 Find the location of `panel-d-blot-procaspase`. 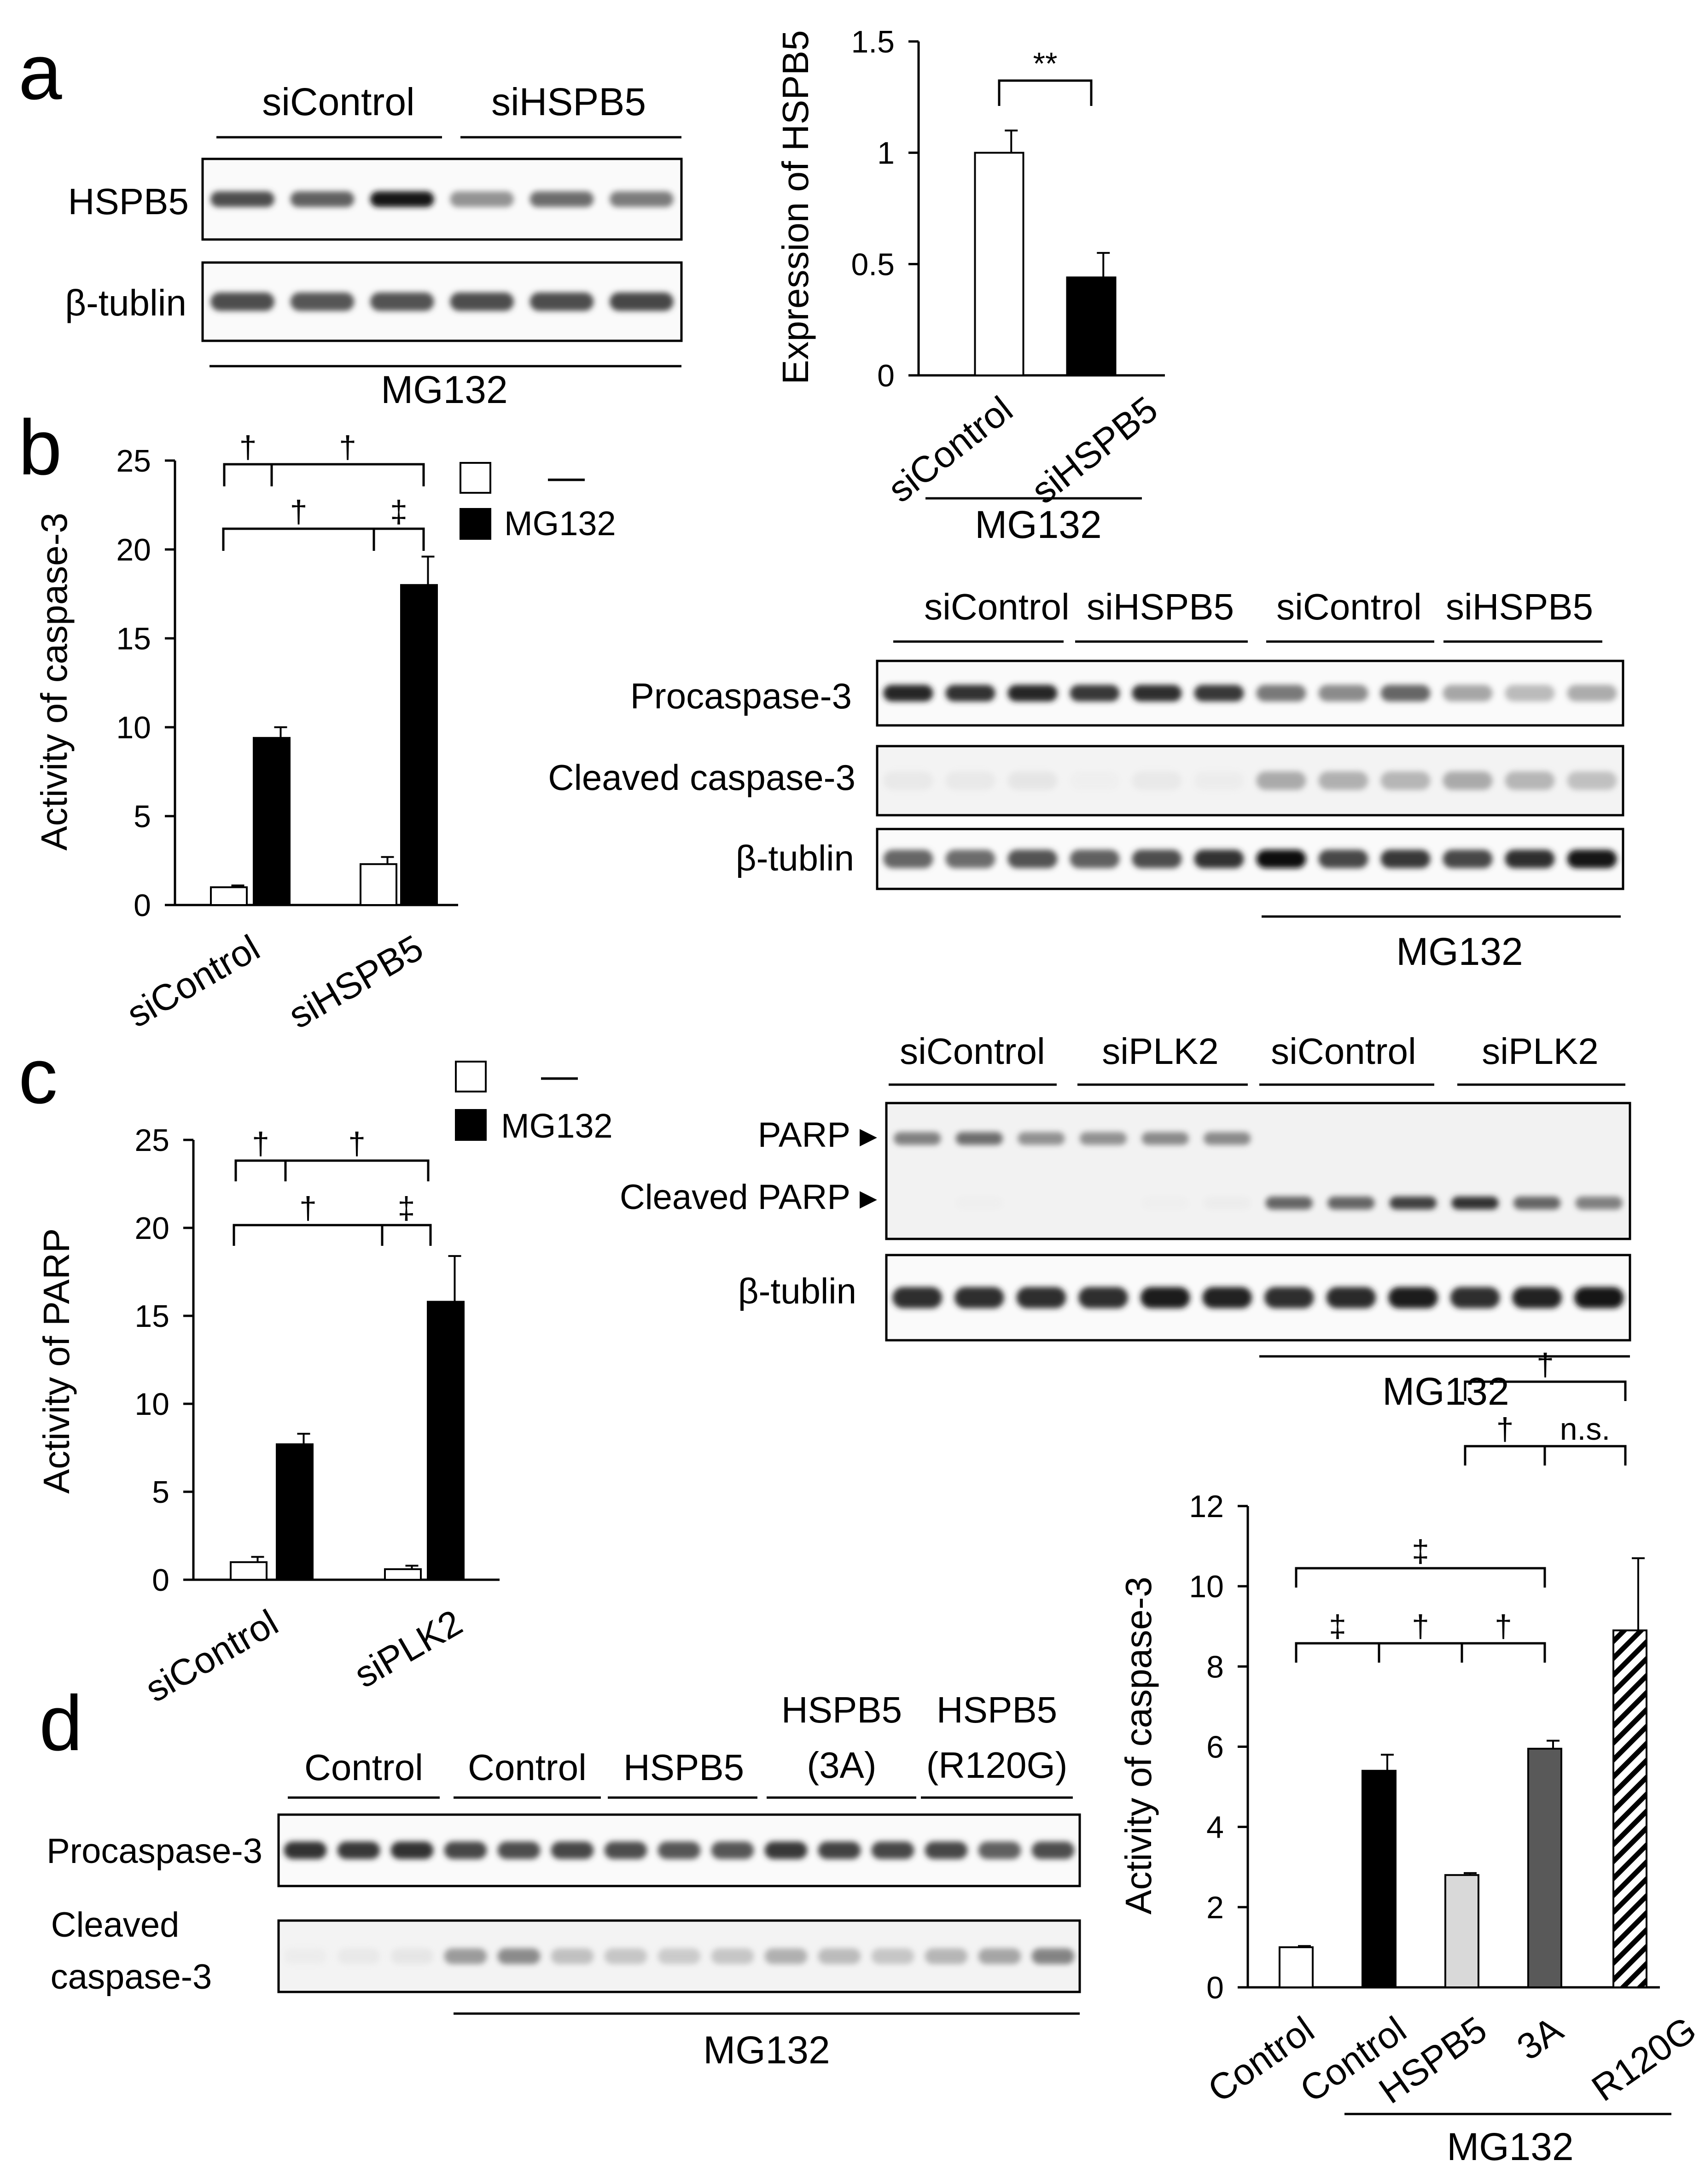

panel-d-blot-procaspase is located at coordinates (679, 1850).